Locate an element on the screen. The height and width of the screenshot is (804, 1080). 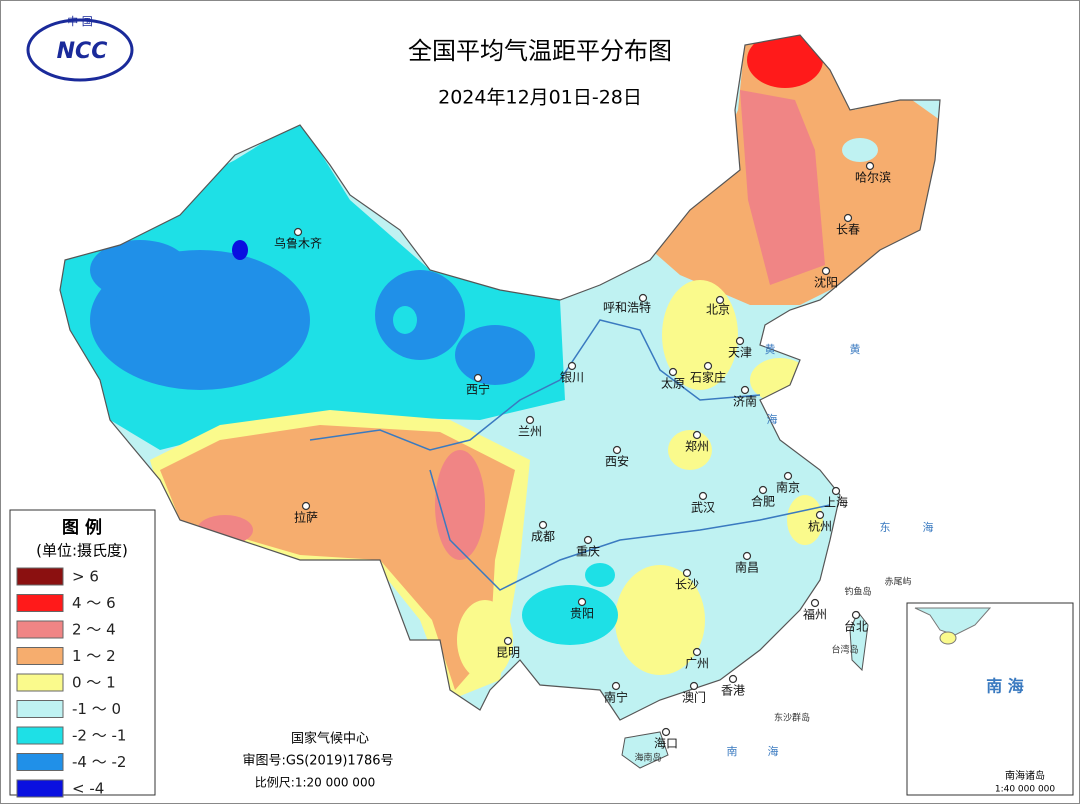
subtitle: 2024年12月01日-28日 is located at coordinates (540, 98).